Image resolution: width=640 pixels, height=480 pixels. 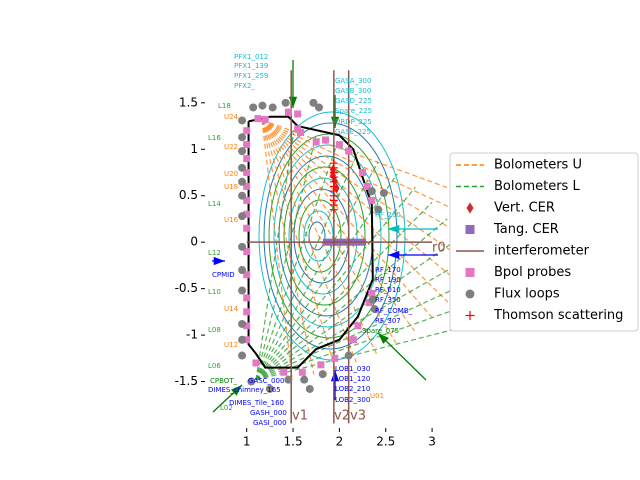 I want to click on diagnostic-label: PFX1_139, so click(x=251, y=66).